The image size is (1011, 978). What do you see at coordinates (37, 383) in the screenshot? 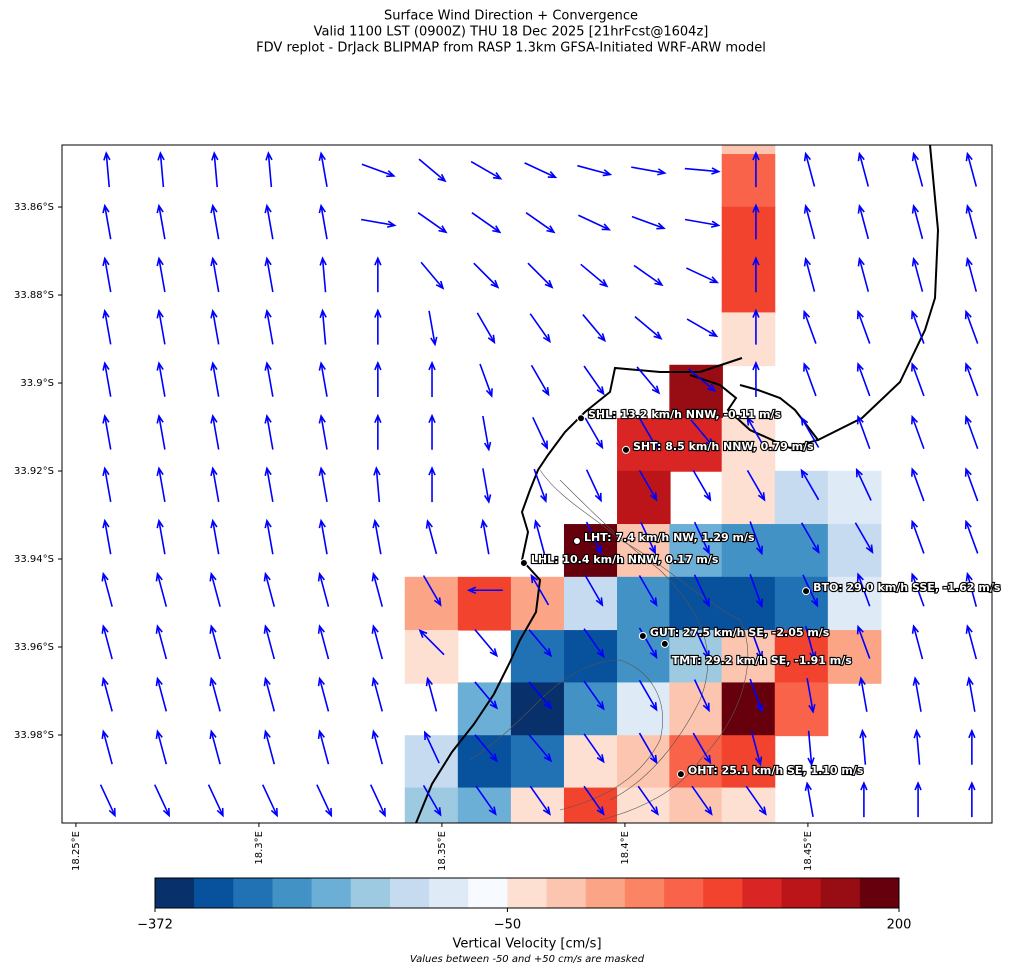
I see `y-tick-label: 33.9°S` at bounding box center [37, 383].